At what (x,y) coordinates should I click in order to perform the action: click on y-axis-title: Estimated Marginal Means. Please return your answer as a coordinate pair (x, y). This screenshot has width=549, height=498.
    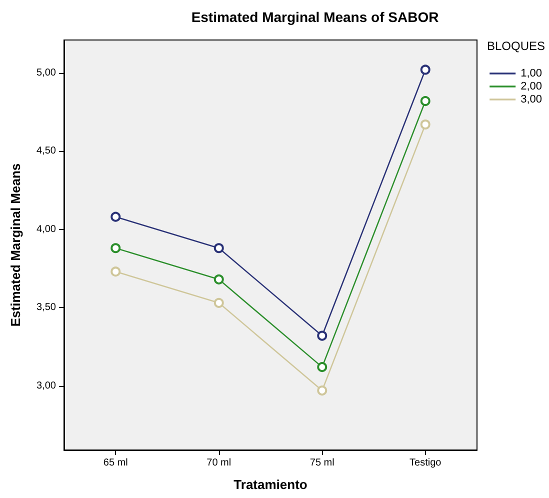
    Looking at the image, I should click on (15, 245).